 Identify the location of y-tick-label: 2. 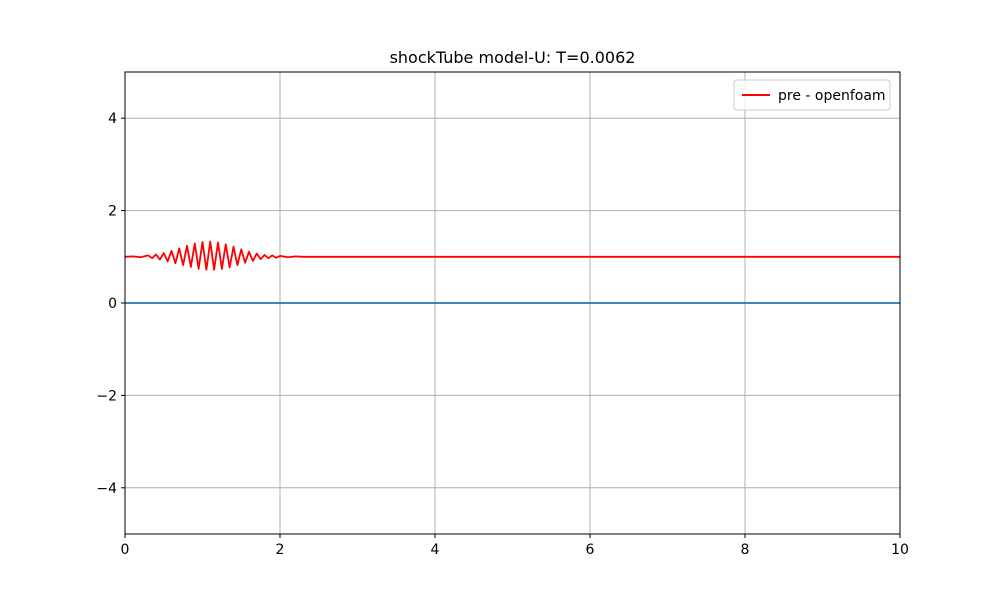
(112, 212).